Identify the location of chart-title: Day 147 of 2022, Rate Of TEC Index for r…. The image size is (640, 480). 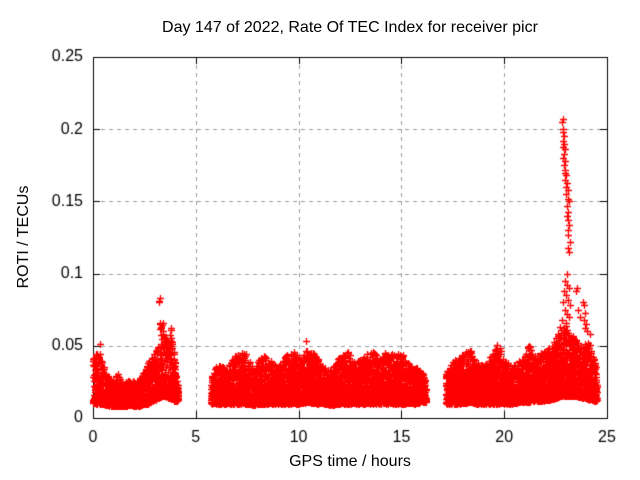
(350, 27).